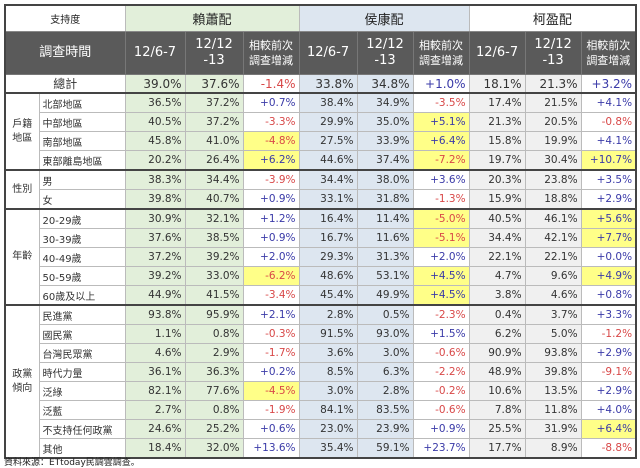 This screenshot has height=468, width=640. What do you see at coordinates (214, 102) in the screenshot?
I see `value-cell: 37.2%` at bounding box center [214, 102].